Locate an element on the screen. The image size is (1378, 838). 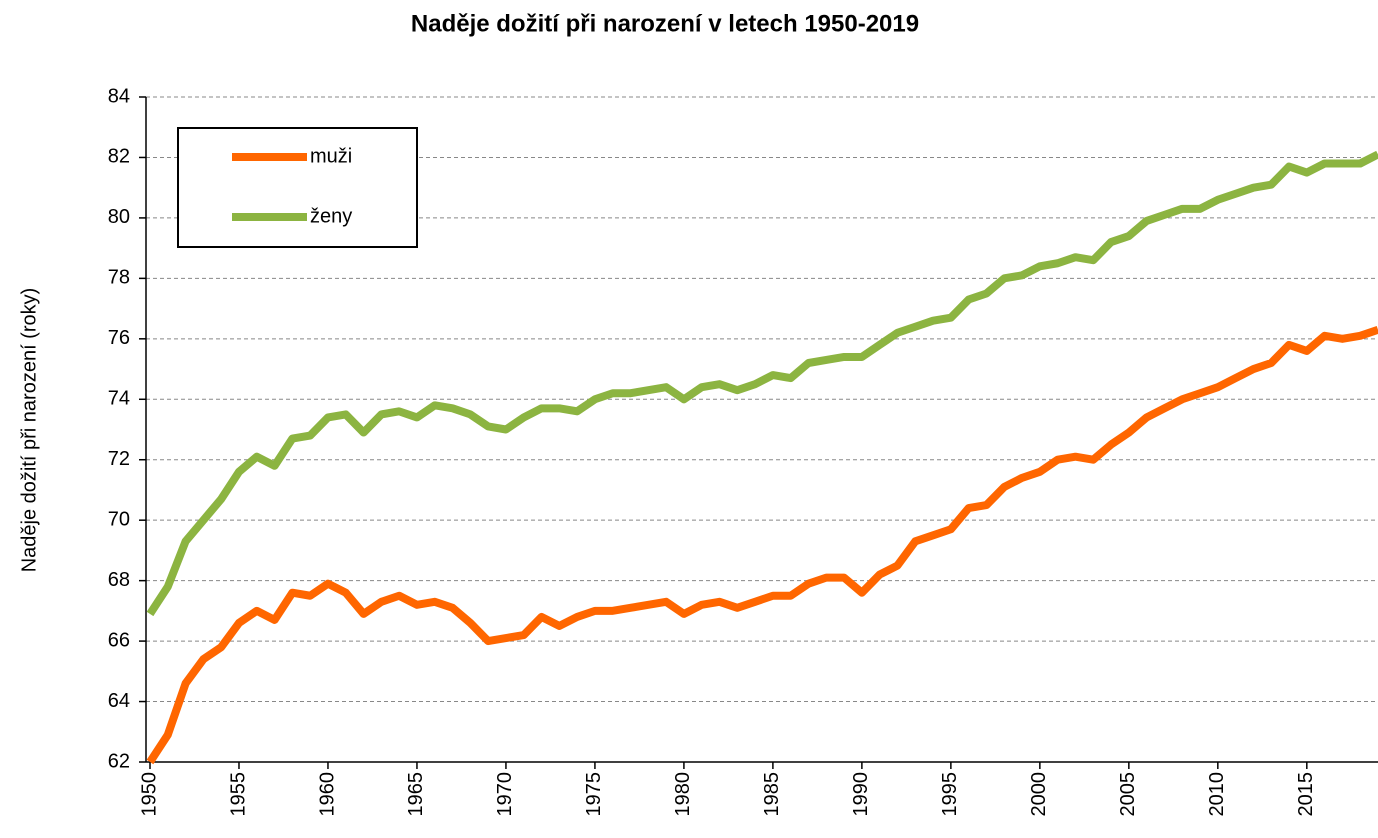
y-axis-label: Naděje dožití při narození (roky) is located at coordinates (29, 430).